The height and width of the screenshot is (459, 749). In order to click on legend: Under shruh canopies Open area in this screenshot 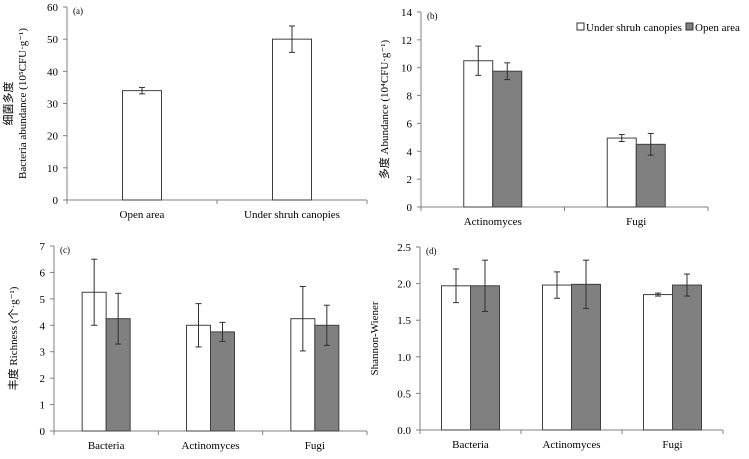, I will do `click(658, 28)`.